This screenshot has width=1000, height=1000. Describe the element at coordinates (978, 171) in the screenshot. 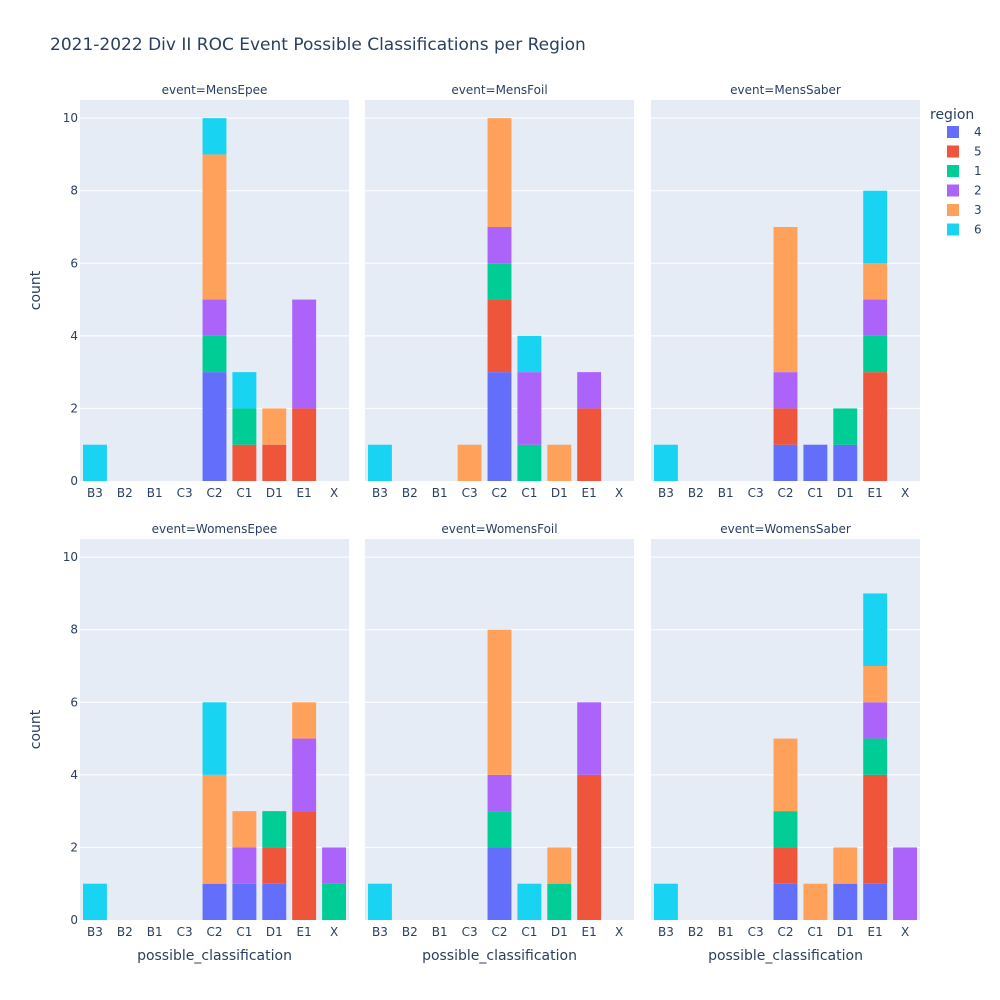

I see `legend-label: 1` at that location.